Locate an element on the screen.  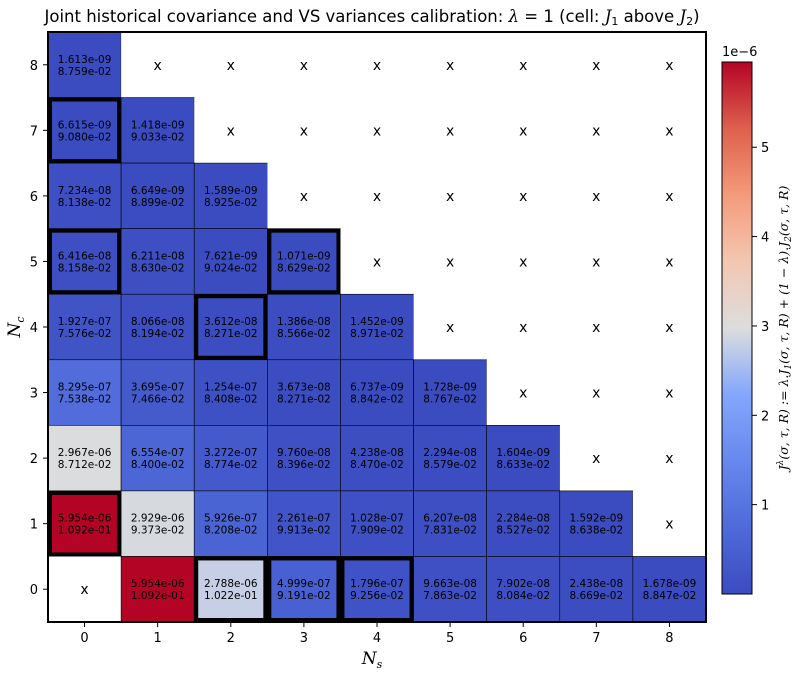
x-tick-label: 0 is located at coordinates (84, 638).